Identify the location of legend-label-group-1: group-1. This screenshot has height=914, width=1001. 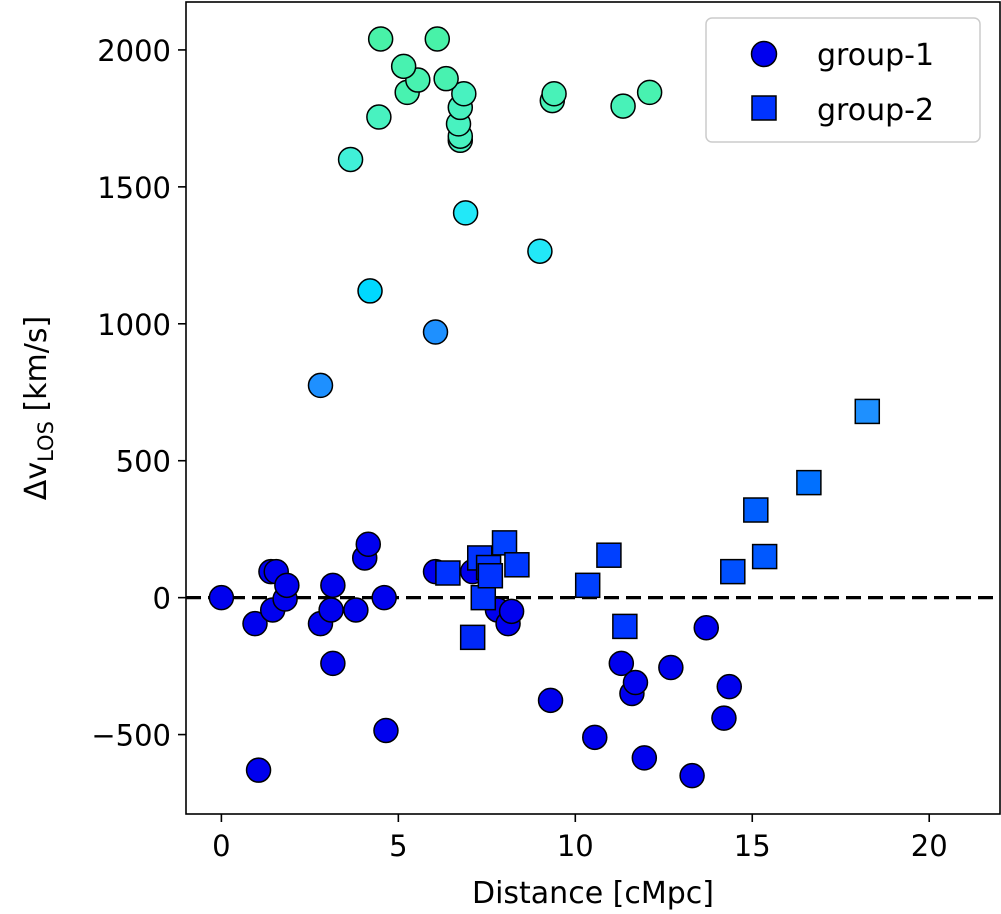
(875, 55).